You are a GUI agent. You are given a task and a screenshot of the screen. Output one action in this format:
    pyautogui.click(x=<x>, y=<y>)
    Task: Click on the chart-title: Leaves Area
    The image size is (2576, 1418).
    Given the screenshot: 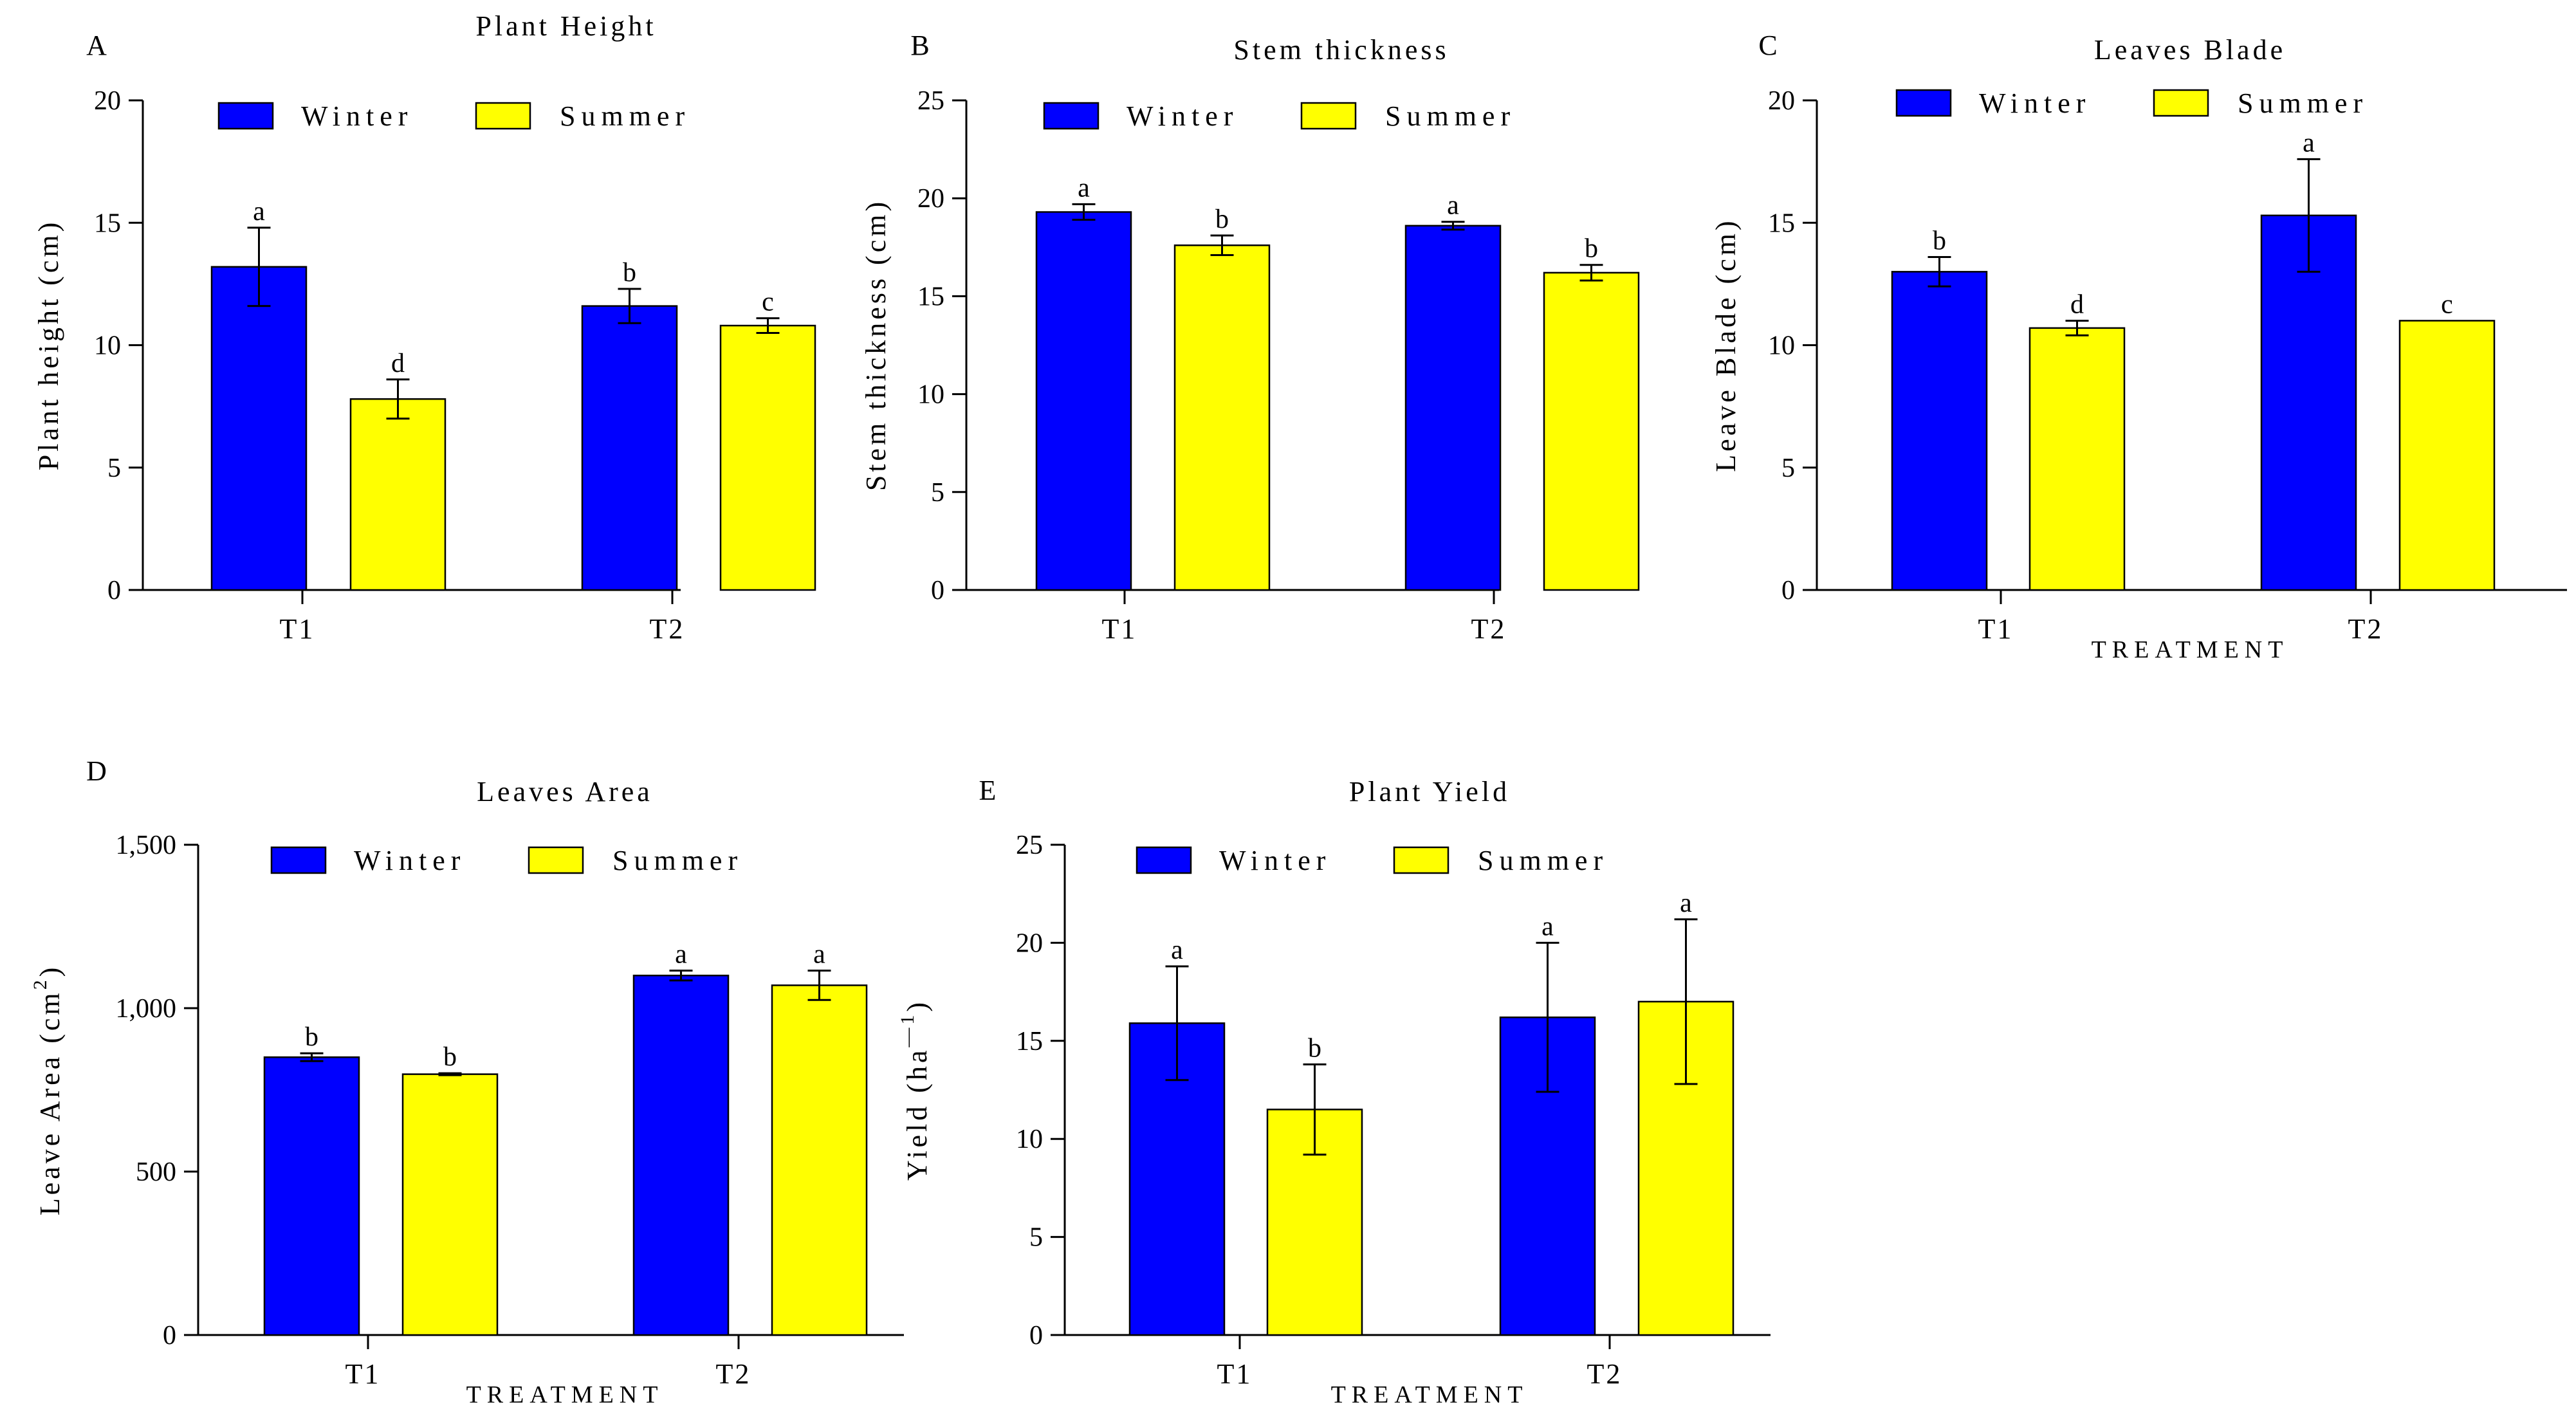 What is the action you would take?
    pyautogui.click(x=565, y=791)
    